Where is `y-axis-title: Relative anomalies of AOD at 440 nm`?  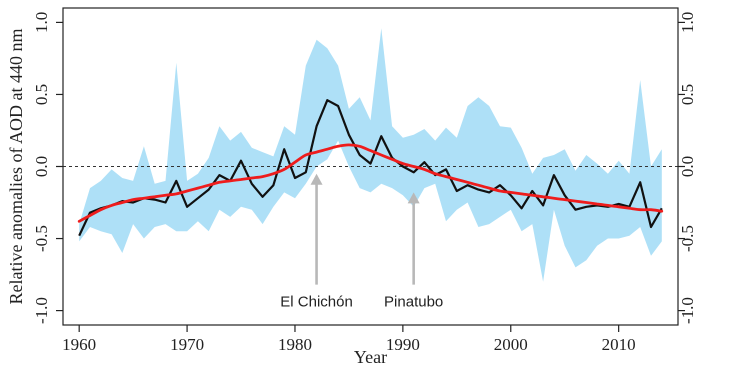 y-axis-title: Relative anomalies of AOD at 440 nm is located at coordinates (16, 167).